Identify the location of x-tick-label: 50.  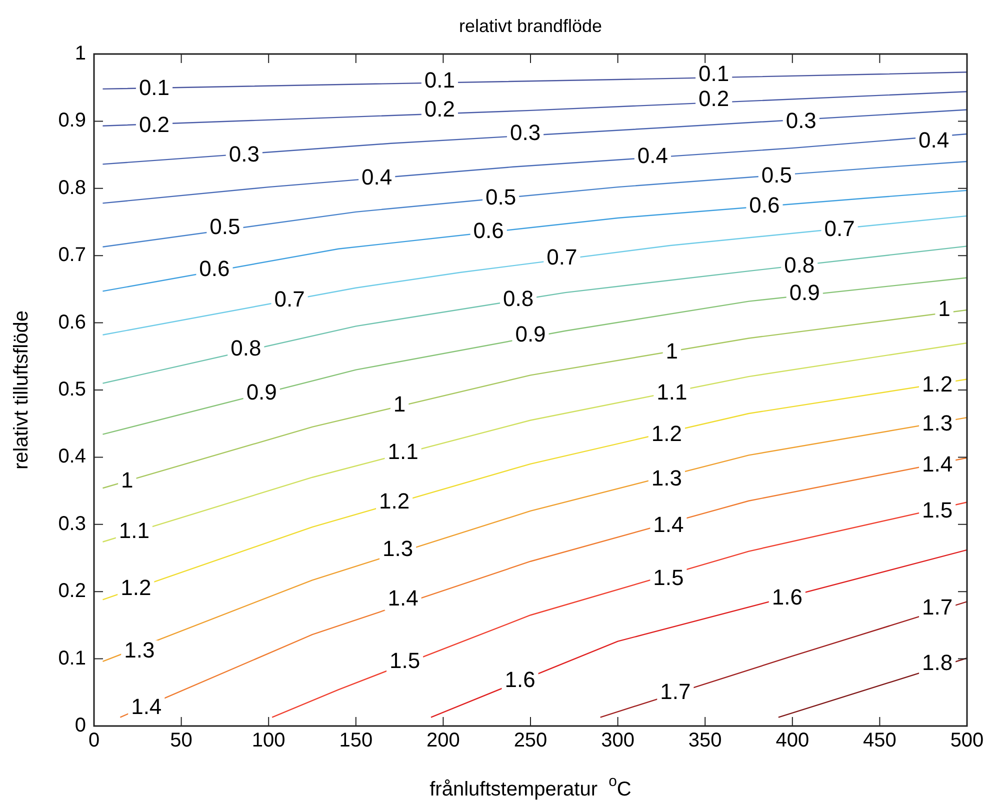
(181, 741).